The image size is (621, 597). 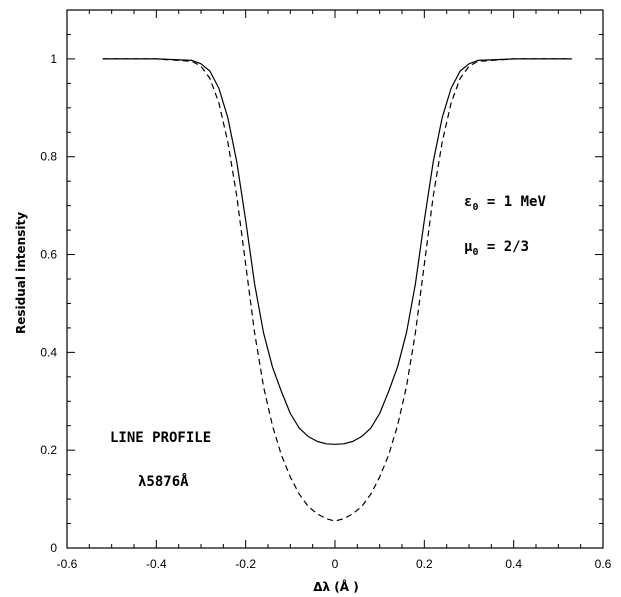 What do you see at coordinates (48, 352) in the screenshot?
I see `y-tick-label: 0.4` at bounding box center [48, 352].